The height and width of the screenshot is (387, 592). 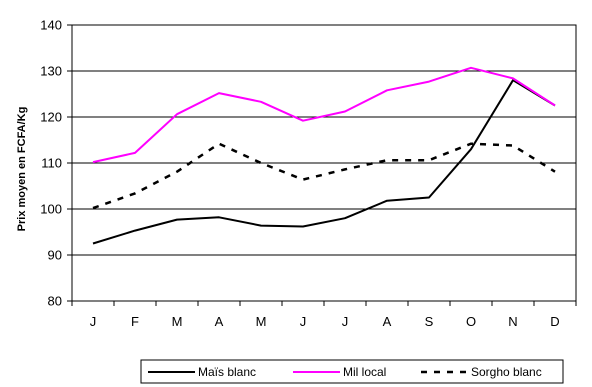 I want to click on x-tick-label: O, so click(x=471, y=321).